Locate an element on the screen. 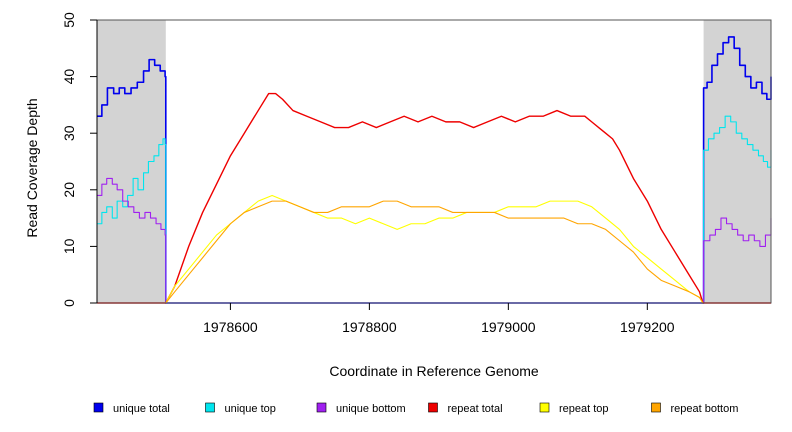 The width and height of the screenshot is (792, 432). legend-label: repeat top is located at coordinates (584, 409).